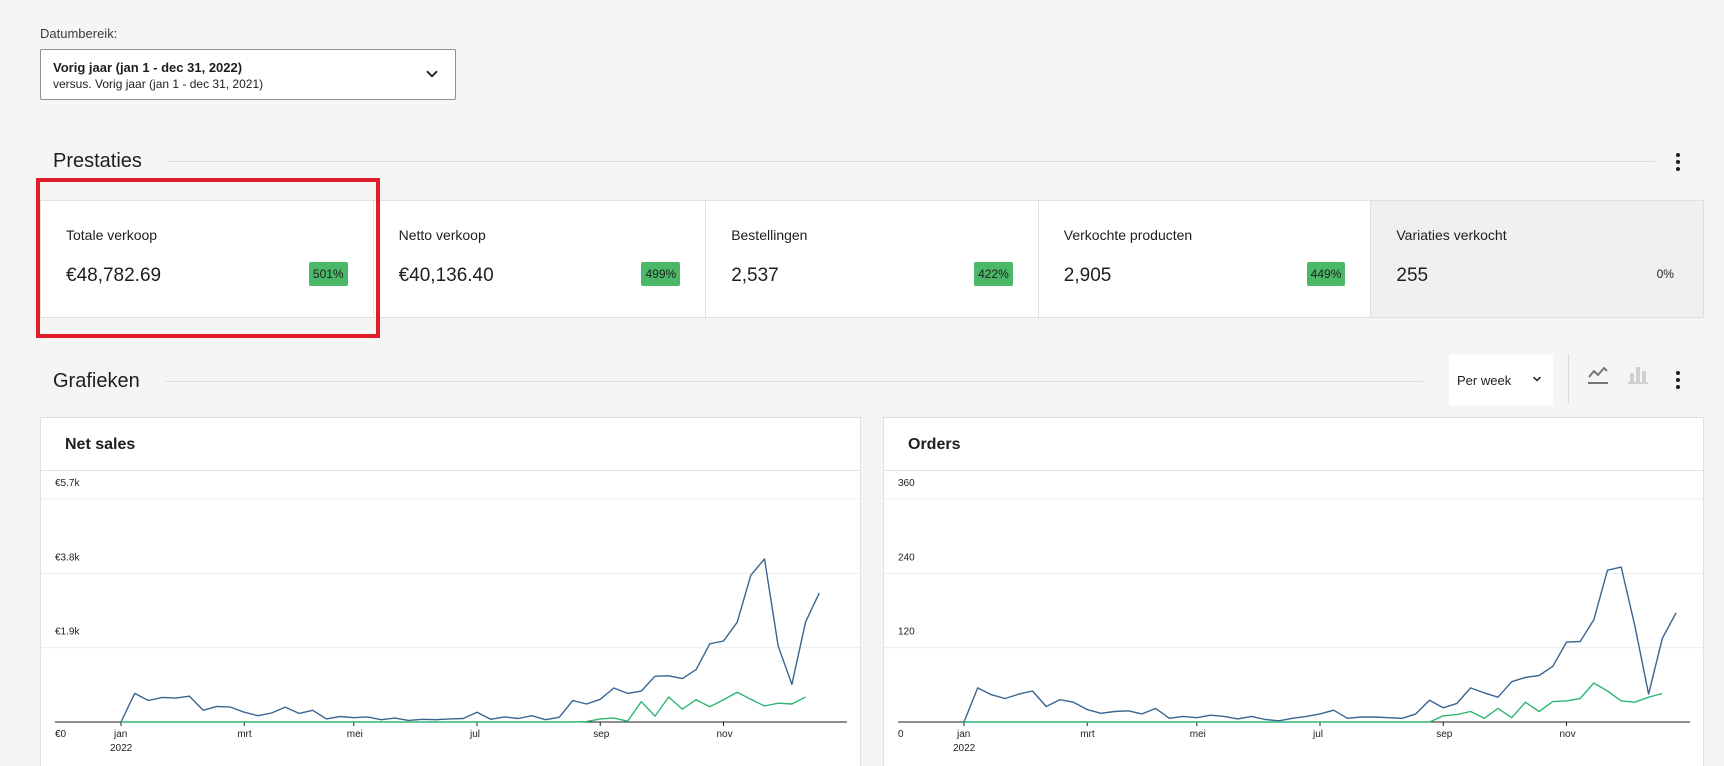 The height and width of the screenshot is (766, 1724). I want to click on perf-card-delta-badge: 0%, so click(1665, 274).